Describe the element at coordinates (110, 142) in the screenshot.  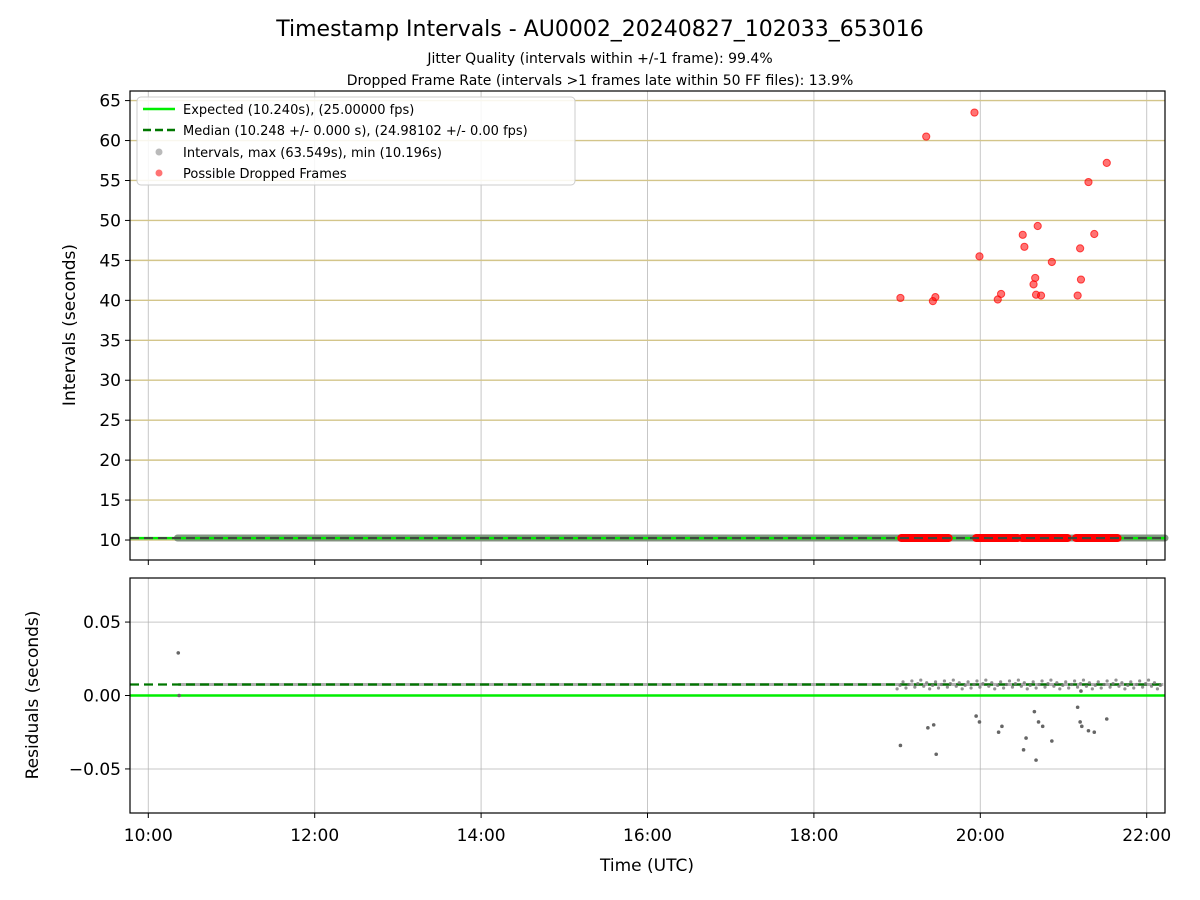
I see `y-tick-label: 60` at that location.